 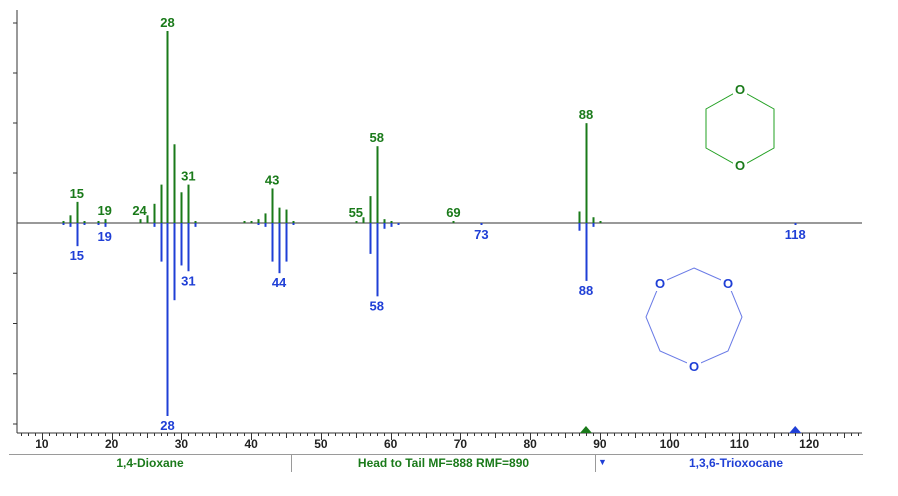 I want to click on x-tick-label-110: 110, so click(x=740, y=444).